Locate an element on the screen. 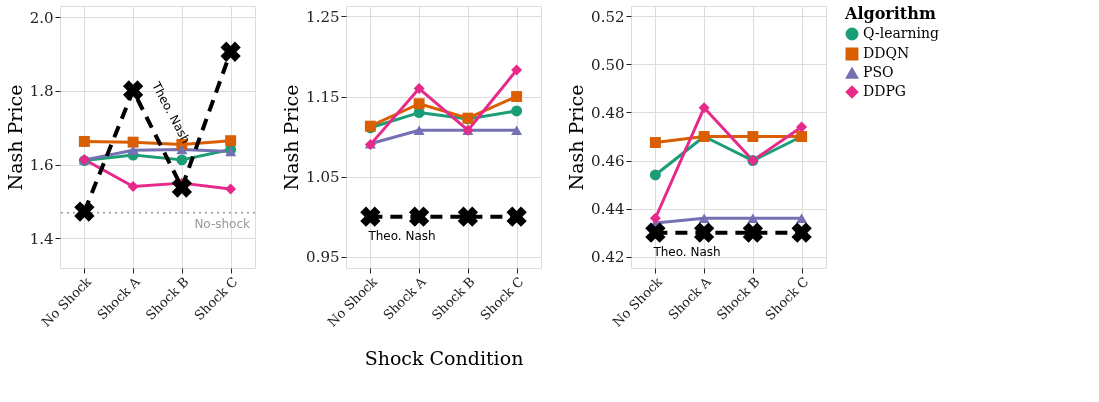  y-tick-label: 0.42 is located at coordinates (608, 257).